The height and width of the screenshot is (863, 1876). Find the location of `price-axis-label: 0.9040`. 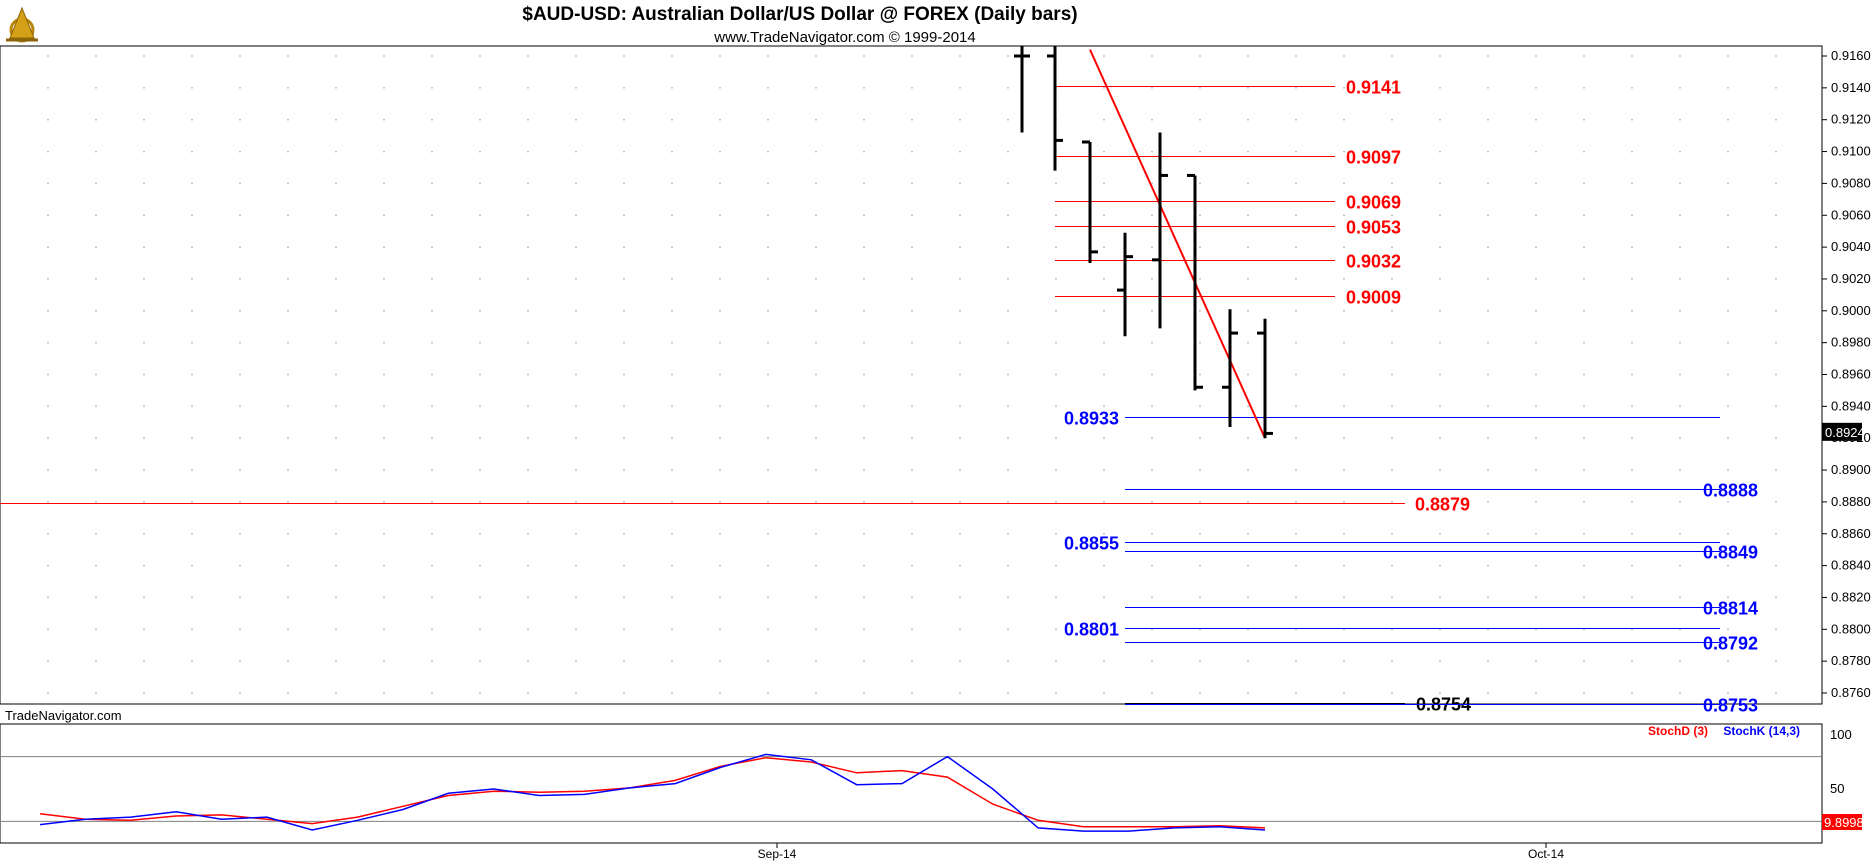

price-axis-label: 0.9040 is located at coordinates (1851, 246).